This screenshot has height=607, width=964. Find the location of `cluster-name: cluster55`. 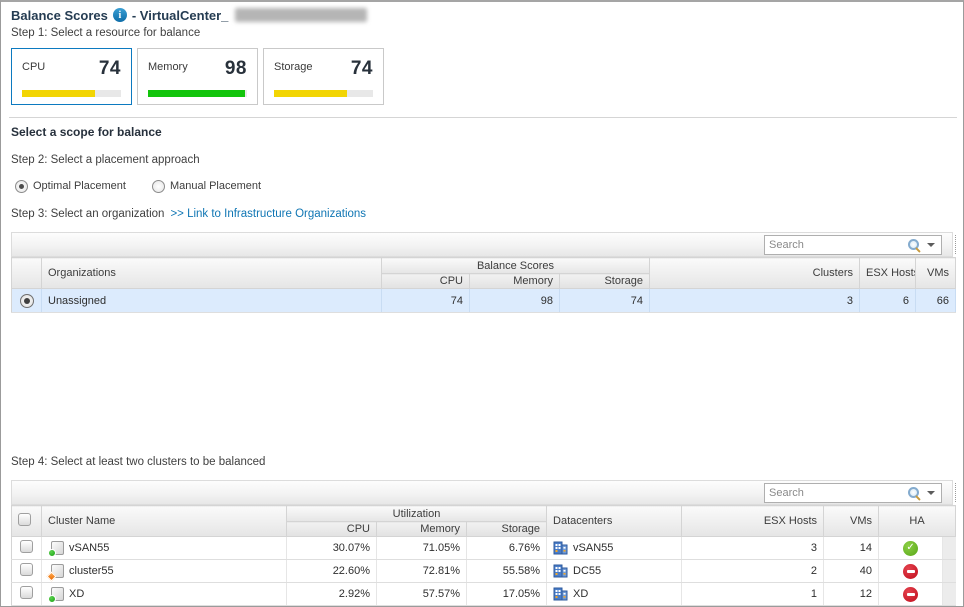

cluster-name: cluster55 is located at coordinates (91, 571).